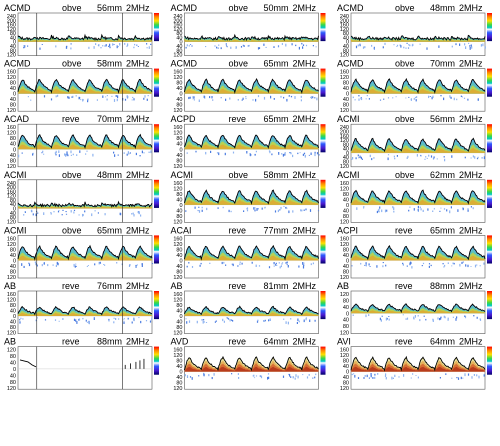 This screenshot has width=500, height=446. I want to click on depth-label: 64mm, so click(276, 342).